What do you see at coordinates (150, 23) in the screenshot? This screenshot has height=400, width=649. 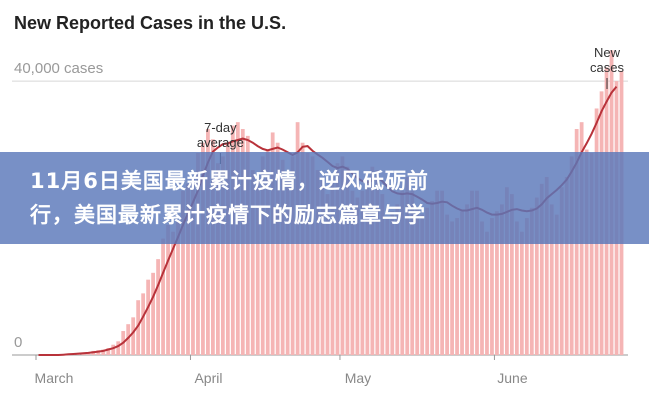 I see `chart-title: New Reported Cases in the U.S.` at bounding box center [150, 23].